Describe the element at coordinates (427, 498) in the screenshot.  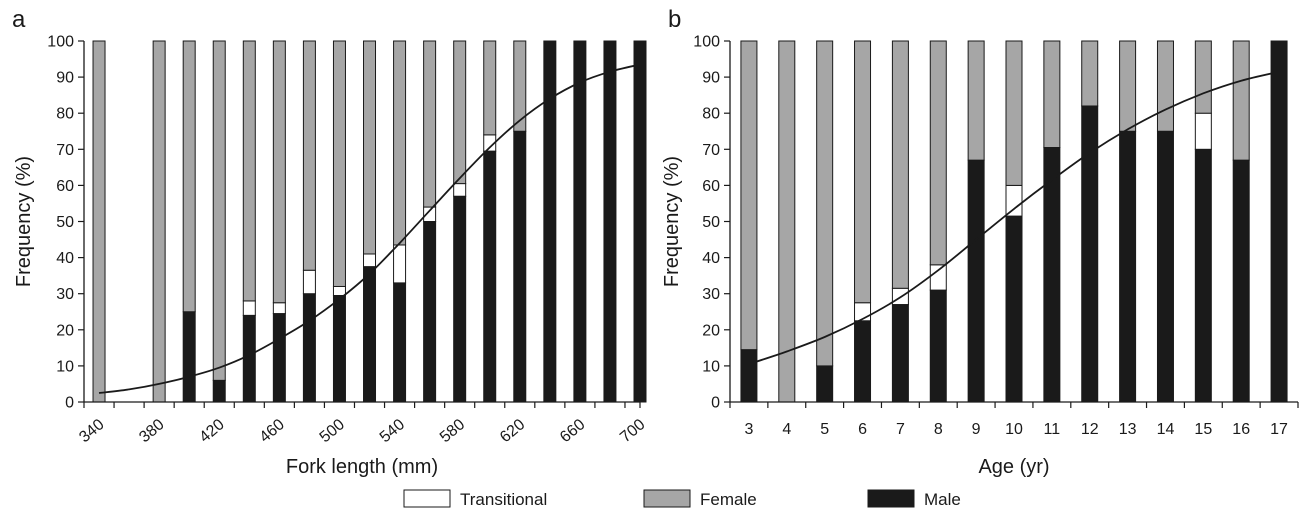
I see `legend-swatch-transitional` at that location.